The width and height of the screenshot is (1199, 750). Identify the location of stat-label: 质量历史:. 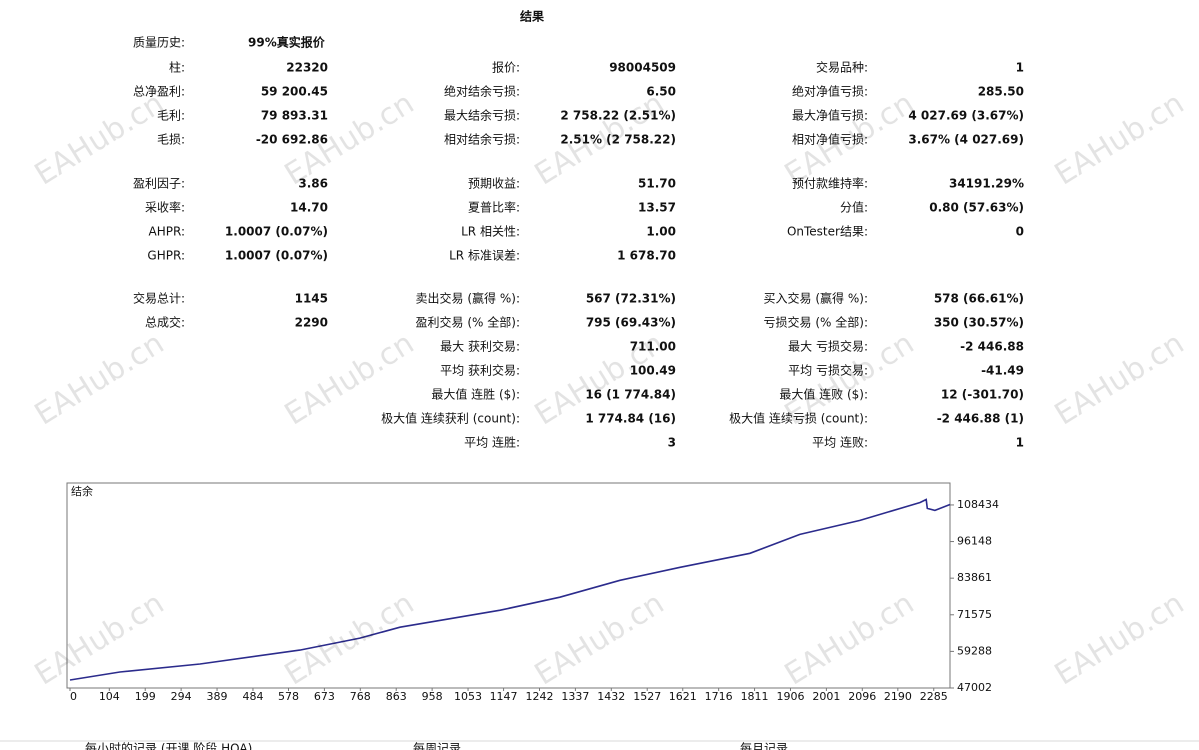
(159, 43).